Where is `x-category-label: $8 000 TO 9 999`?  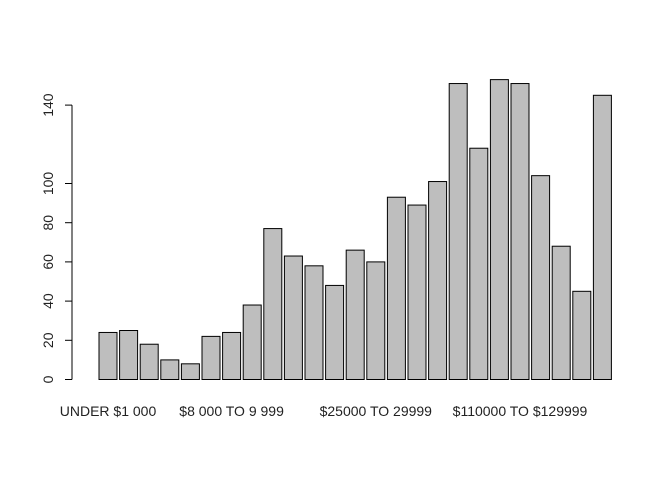
x-category-label: $8 000 TO 9 999 is located at coordinates (231, 411).